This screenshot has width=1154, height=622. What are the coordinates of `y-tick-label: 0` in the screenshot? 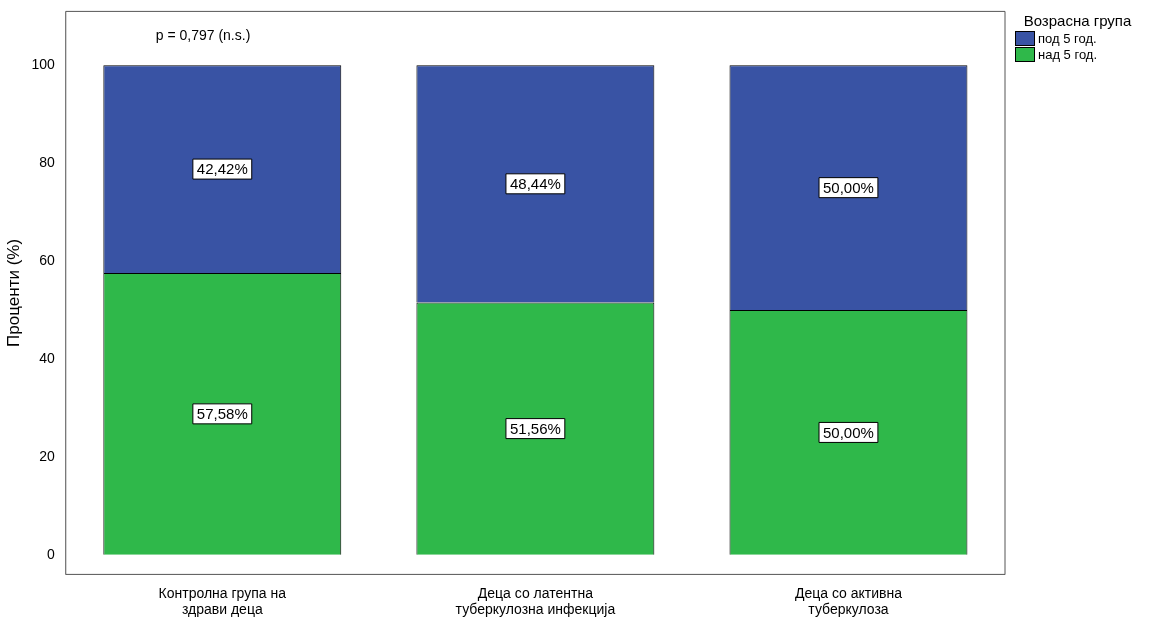 It's located at (50, 553).